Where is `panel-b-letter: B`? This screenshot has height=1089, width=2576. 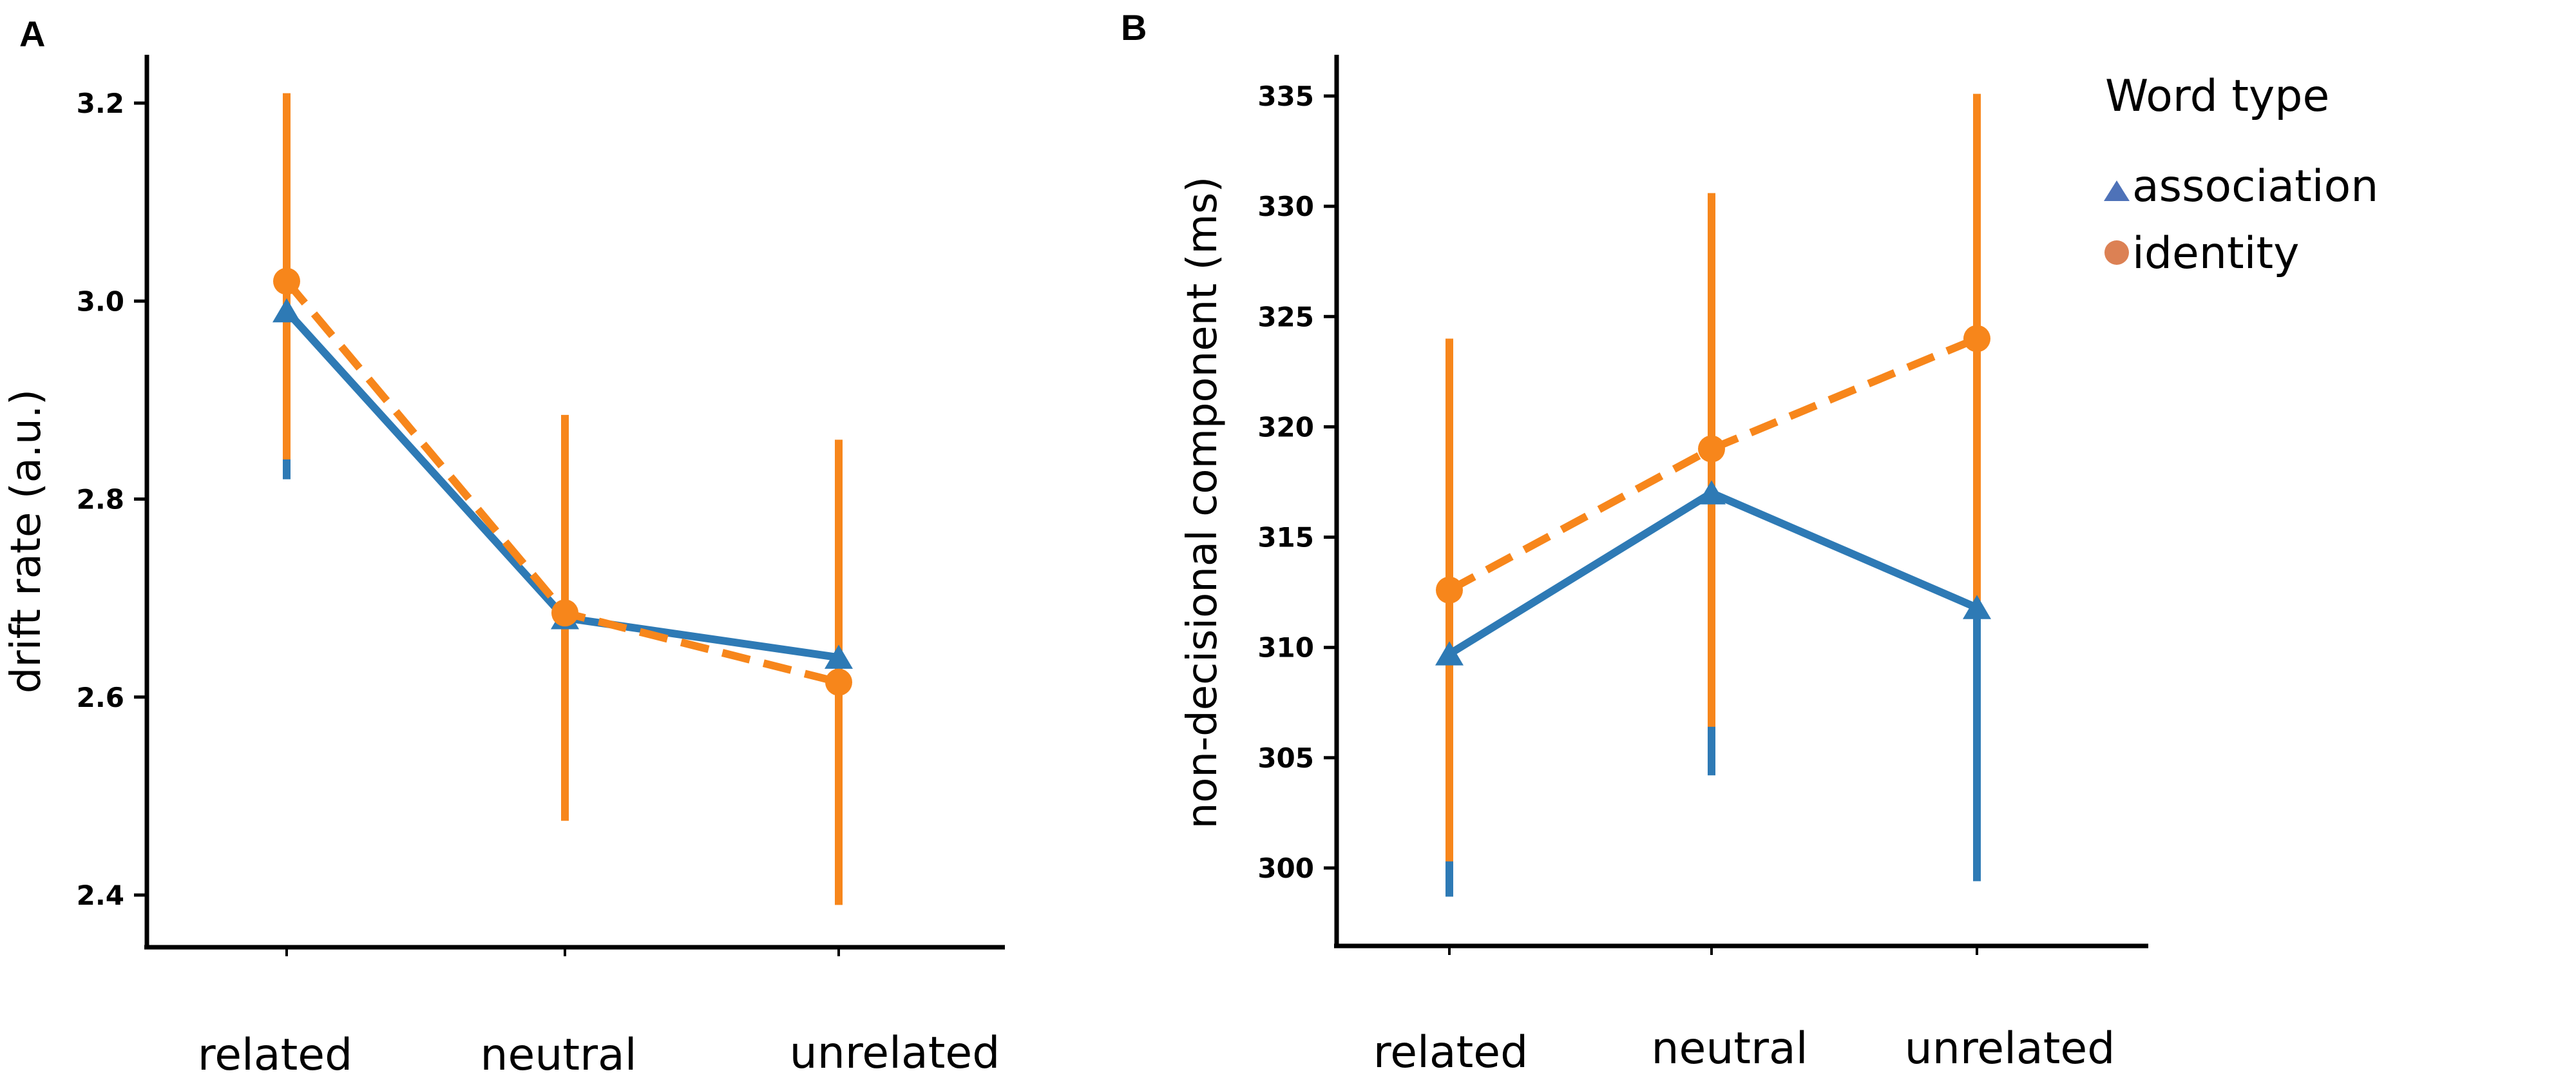
panel-b-letter: B is located at coordinates (1134, 28).